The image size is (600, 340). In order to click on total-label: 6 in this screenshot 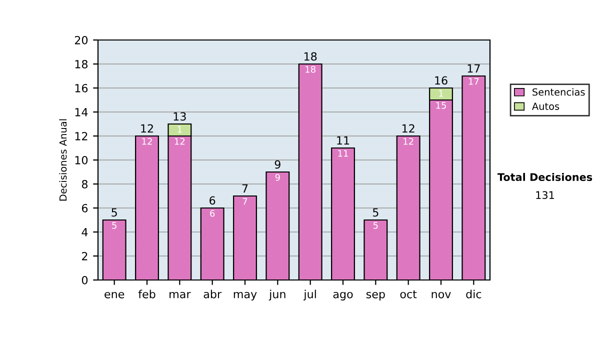, I will do `click(213, 200)`.